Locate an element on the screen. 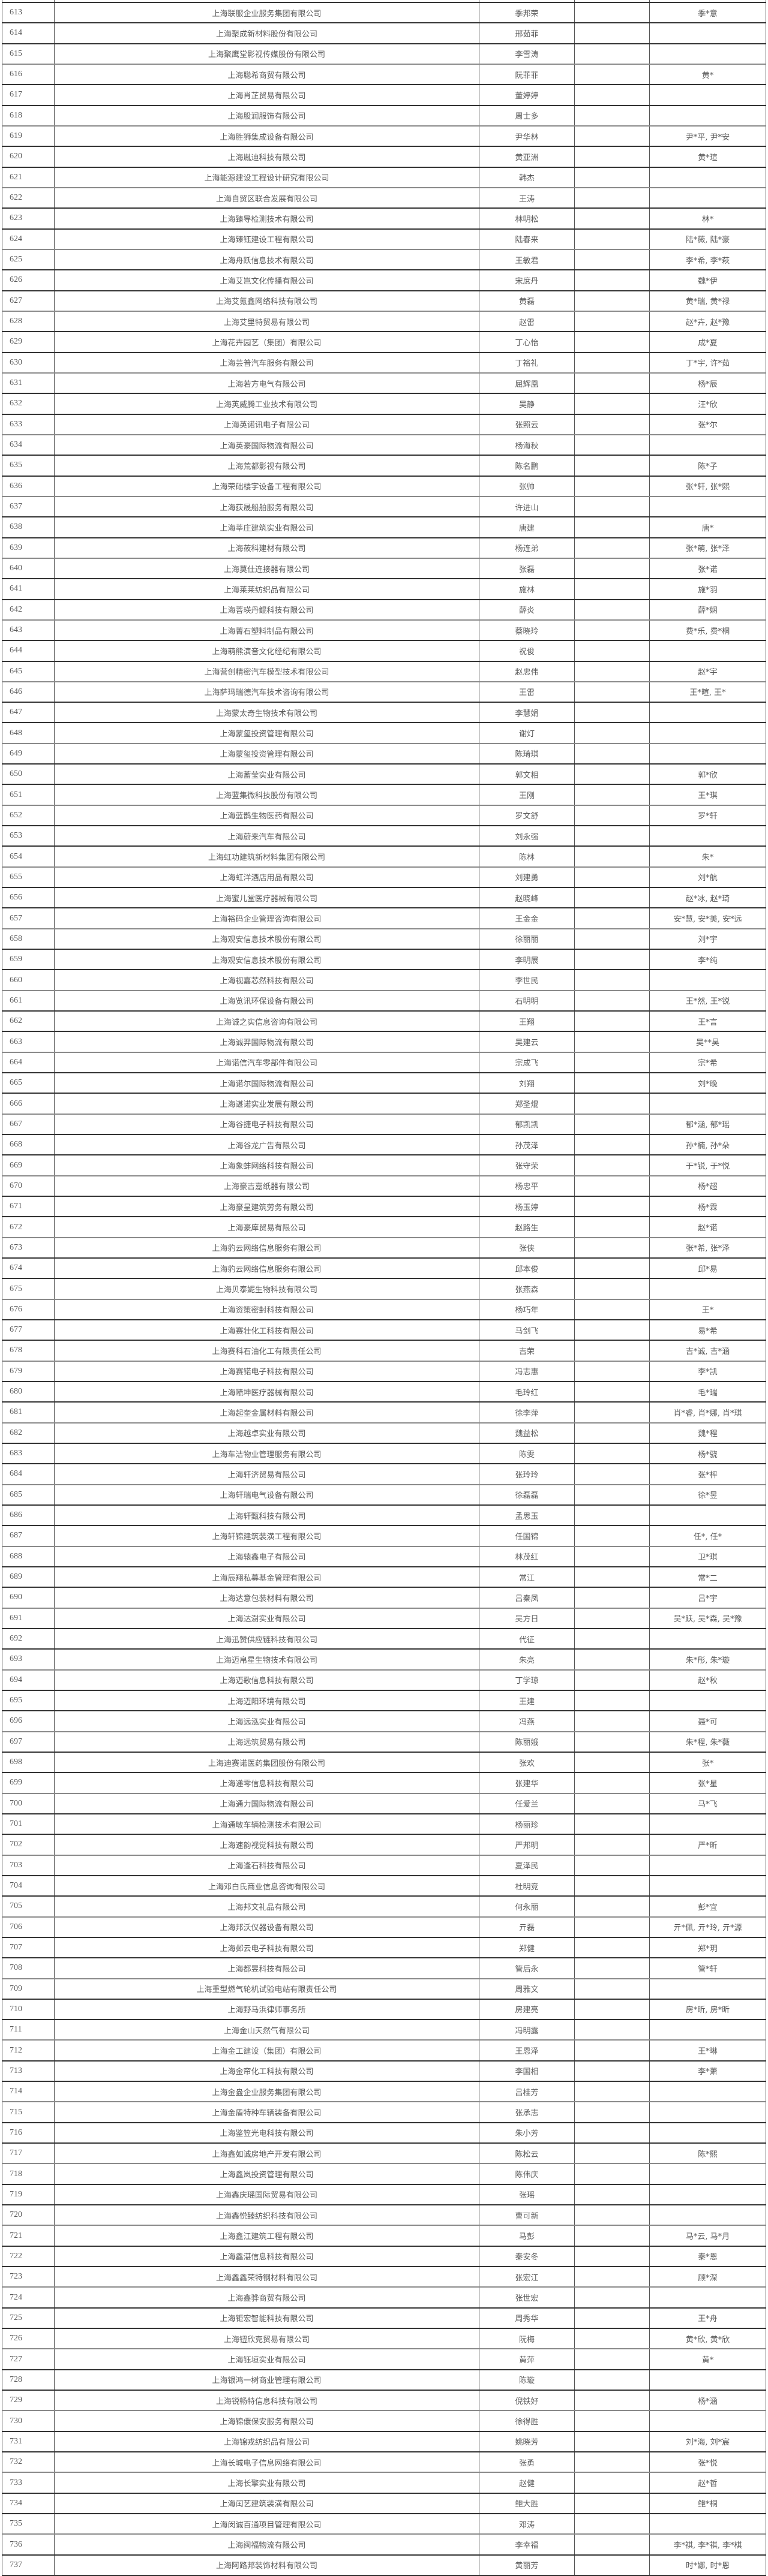 The height and width of the screenshot is (2576, 768). cell-person: 许进山 is located at coordinates (526, 507).